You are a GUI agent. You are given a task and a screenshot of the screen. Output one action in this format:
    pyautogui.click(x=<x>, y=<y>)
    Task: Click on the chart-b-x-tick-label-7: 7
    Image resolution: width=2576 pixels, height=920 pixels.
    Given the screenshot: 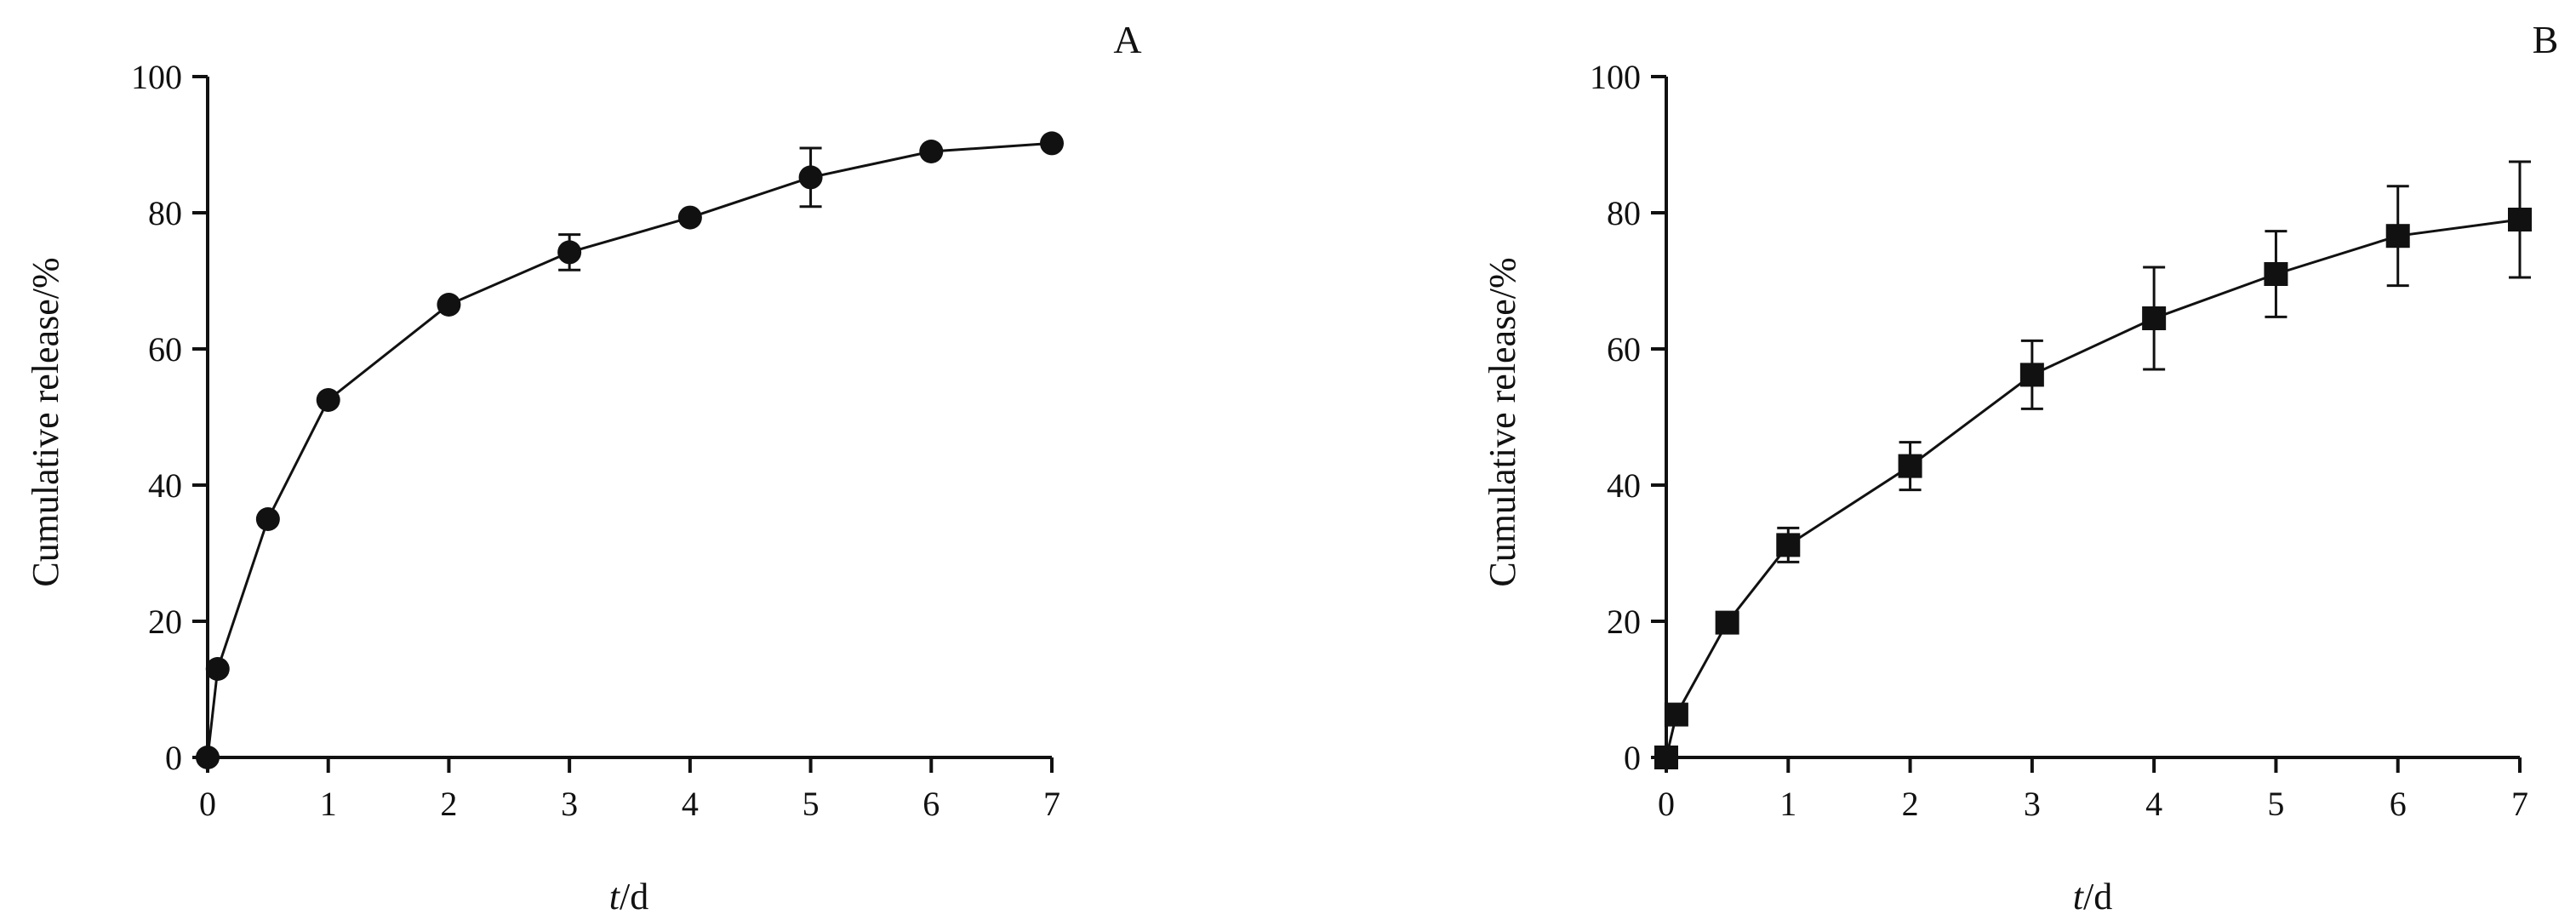 What is the action you would take?
    pyautogui.click(x=2519, y=804)
    